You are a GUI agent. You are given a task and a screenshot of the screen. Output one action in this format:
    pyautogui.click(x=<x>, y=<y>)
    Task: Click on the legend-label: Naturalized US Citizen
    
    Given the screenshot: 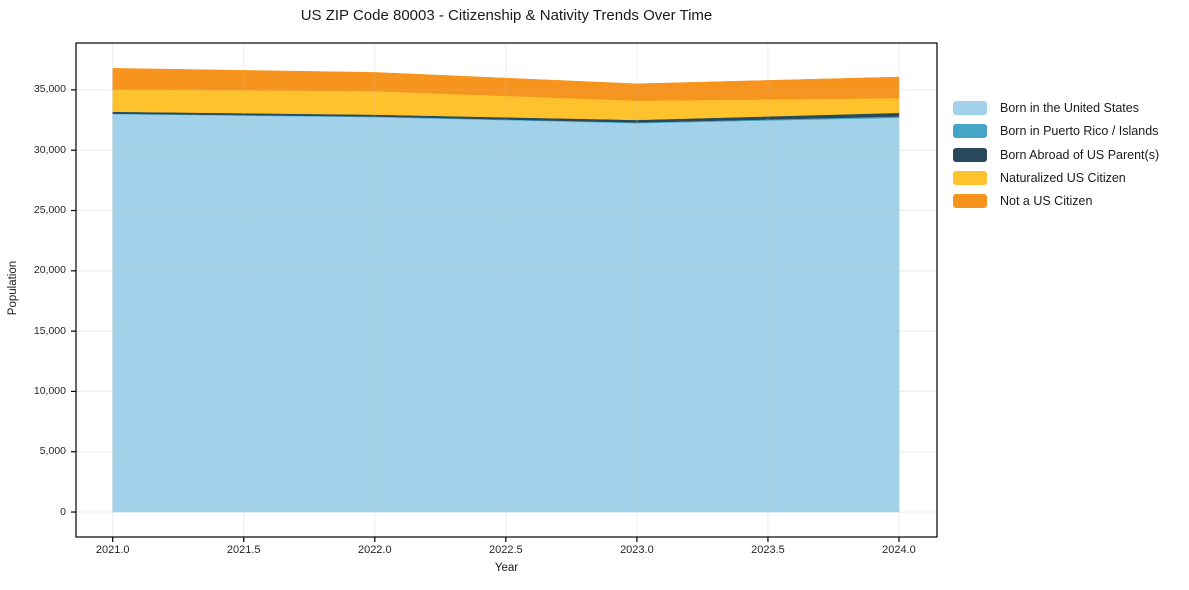 What is the action you would take?
    pyautogui.click(x=1063, y=177)
    